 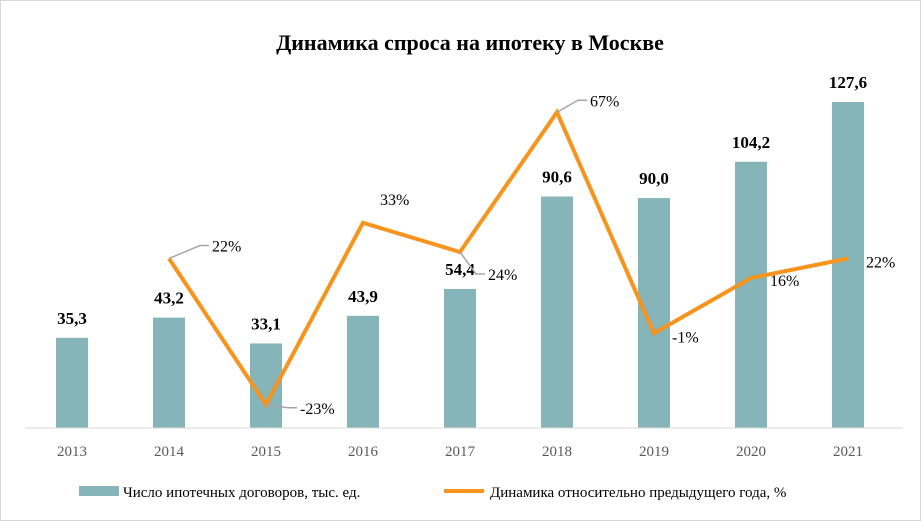 I want to click on legend-bar-label: Число ипотечных договоров, тыс. ед., so click(x=241, y=493).